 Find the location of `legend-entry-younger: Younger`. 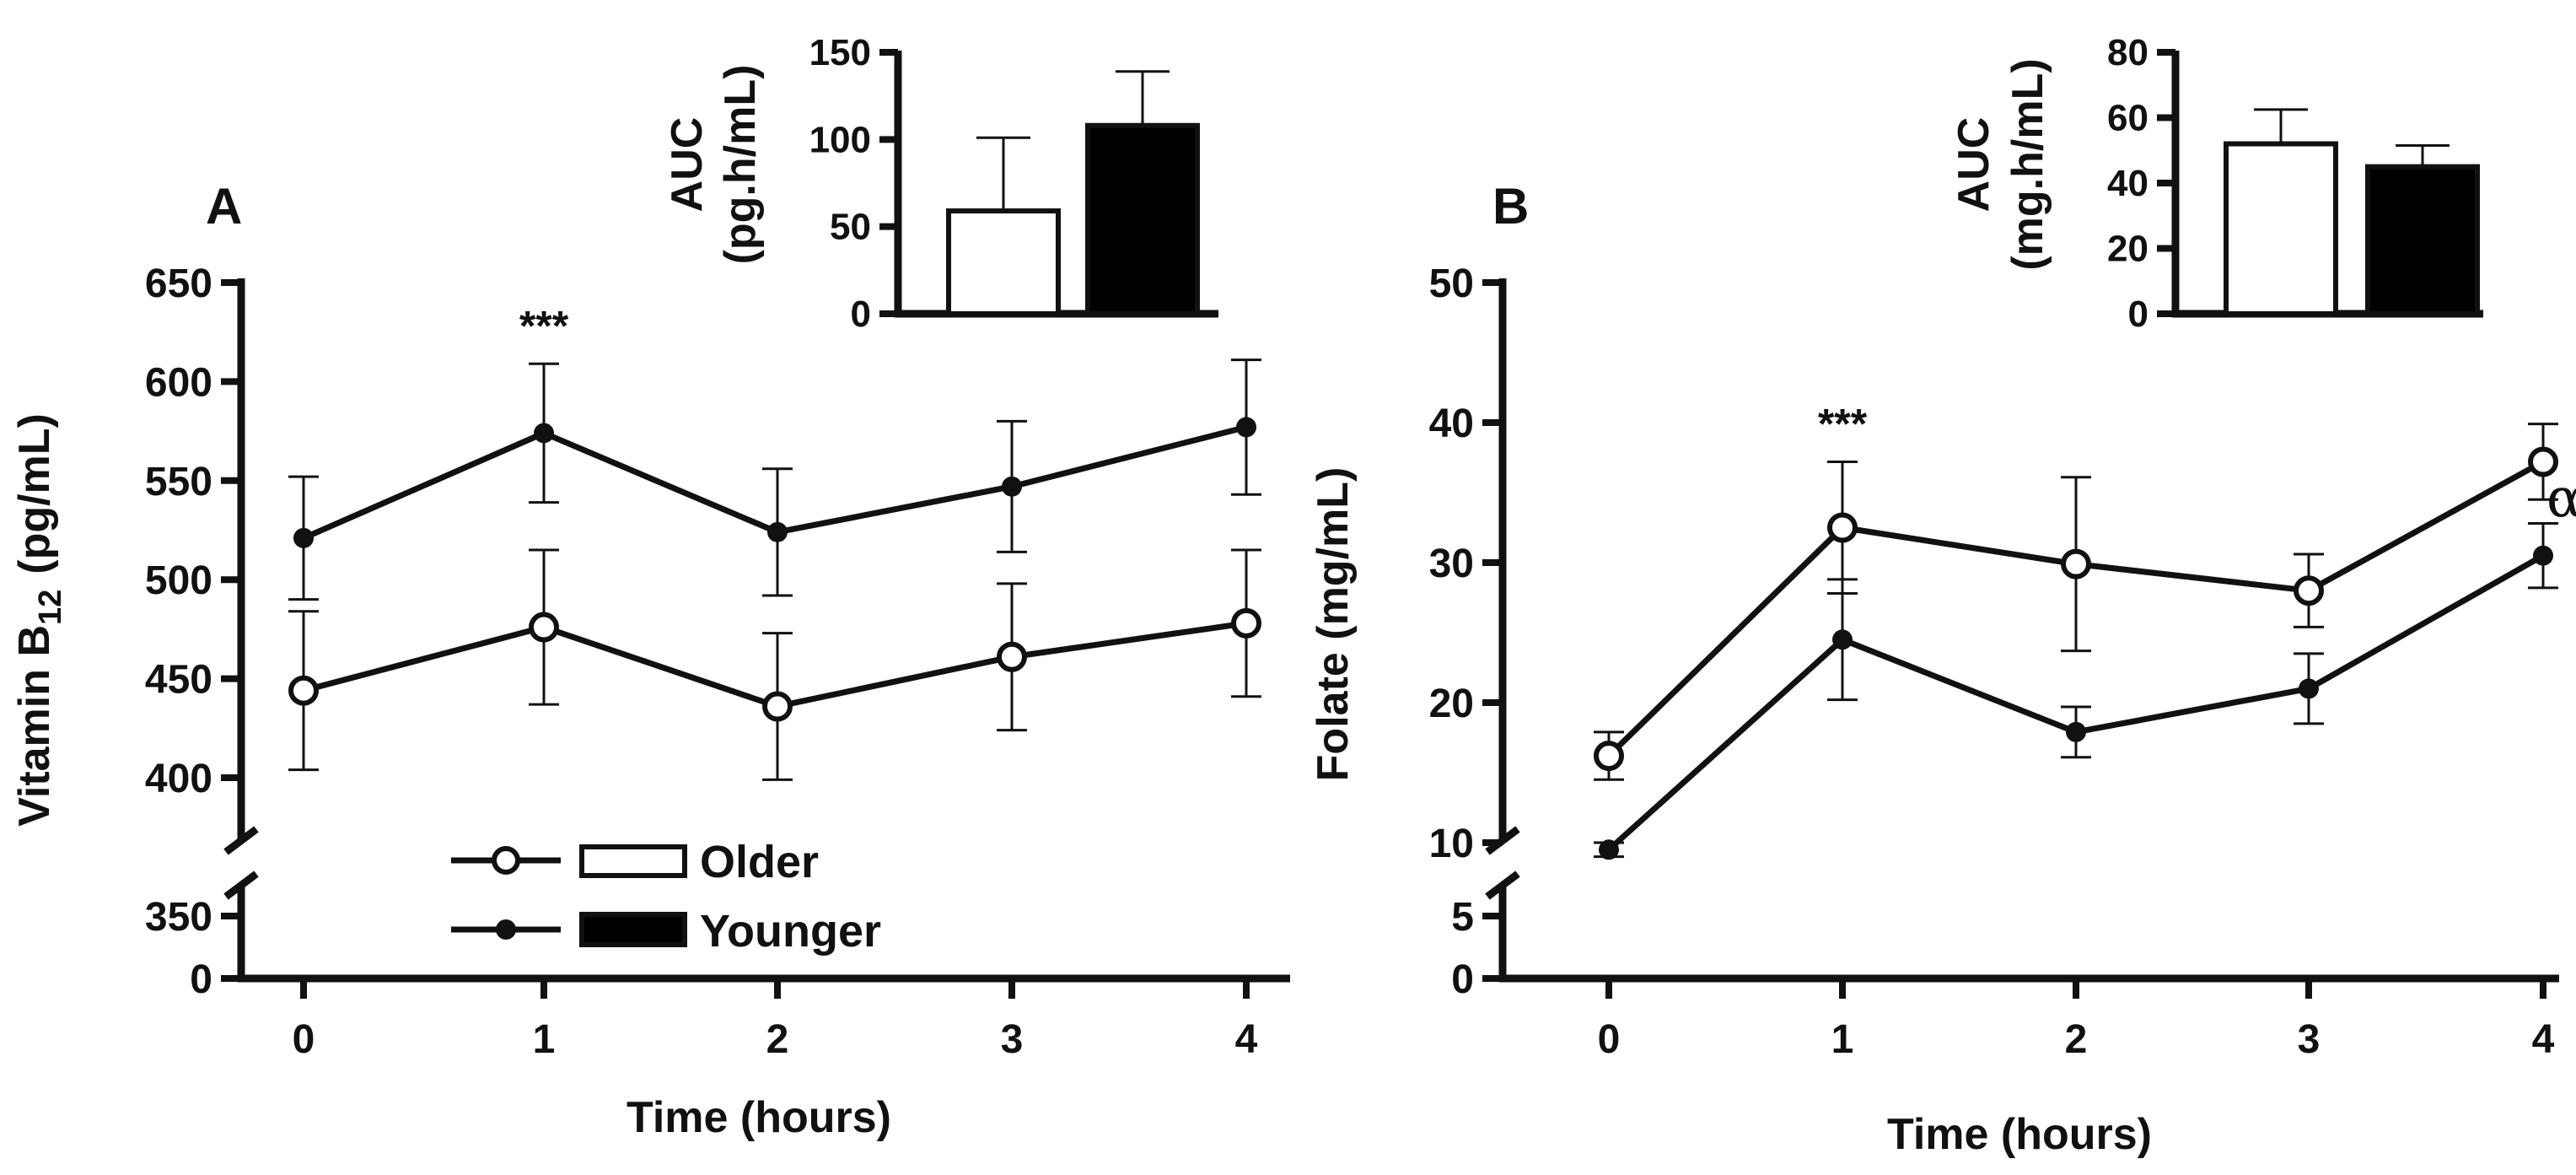

legend-entry-younger: Younger is located at coordinates (666, 931).